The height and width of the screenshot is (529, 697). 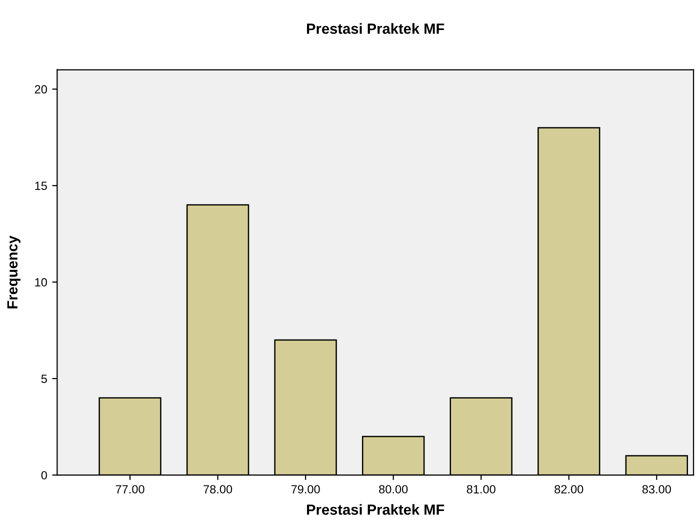 I want to click on x-tick-label: 83.00, so click(x=656, y=489).